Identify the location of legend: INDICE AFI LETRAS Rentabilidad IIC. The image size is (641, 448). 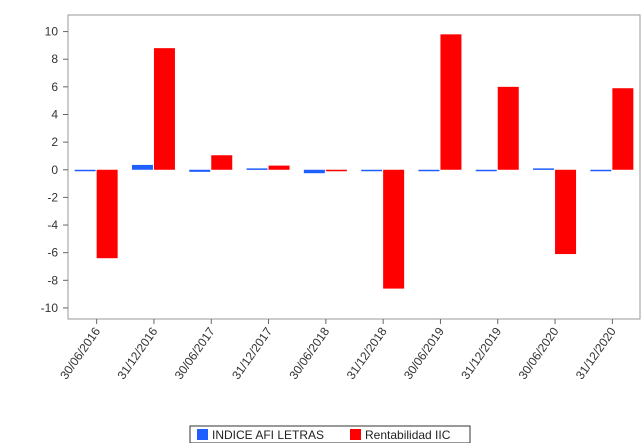
(330, 434).